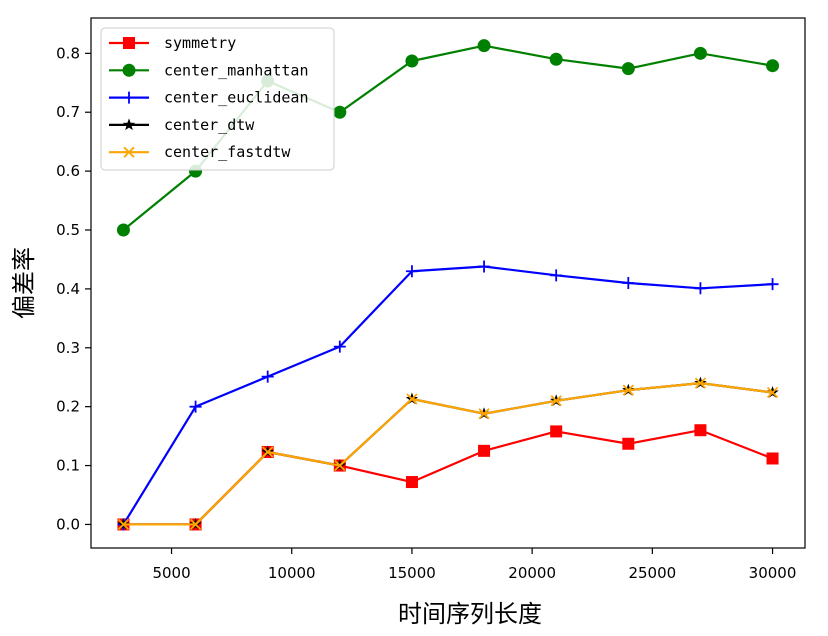 Image resolution: width=828 pixels, height=636 pixels. I want to click on x-tick-label: 25000, so click(652, 573).